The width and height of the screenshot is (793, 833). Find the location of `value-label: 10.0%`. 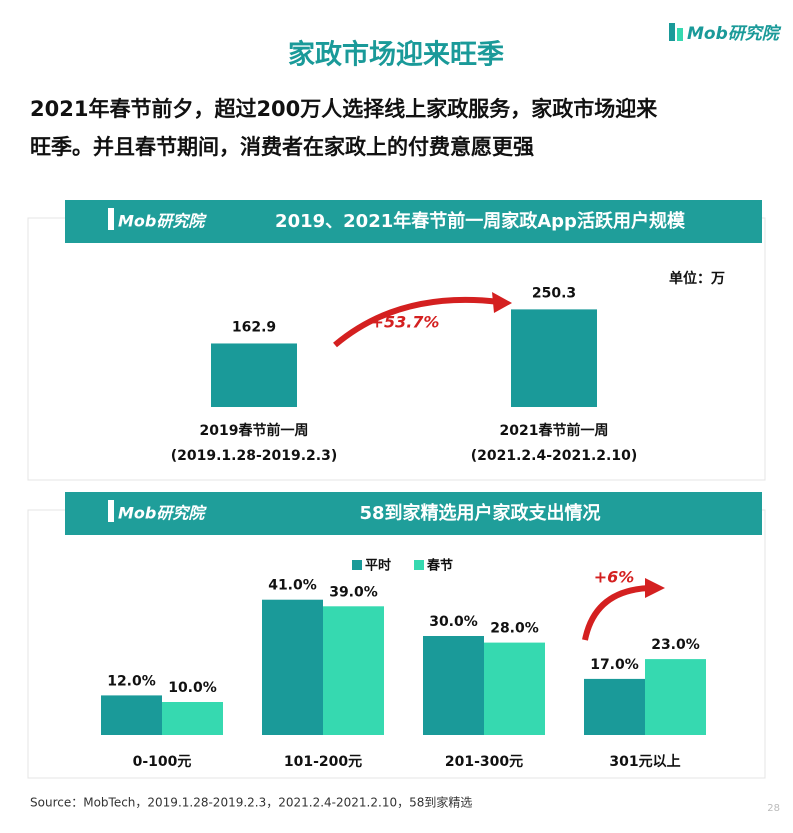

value-label: 10.0% is located at coordinates (192, 688).